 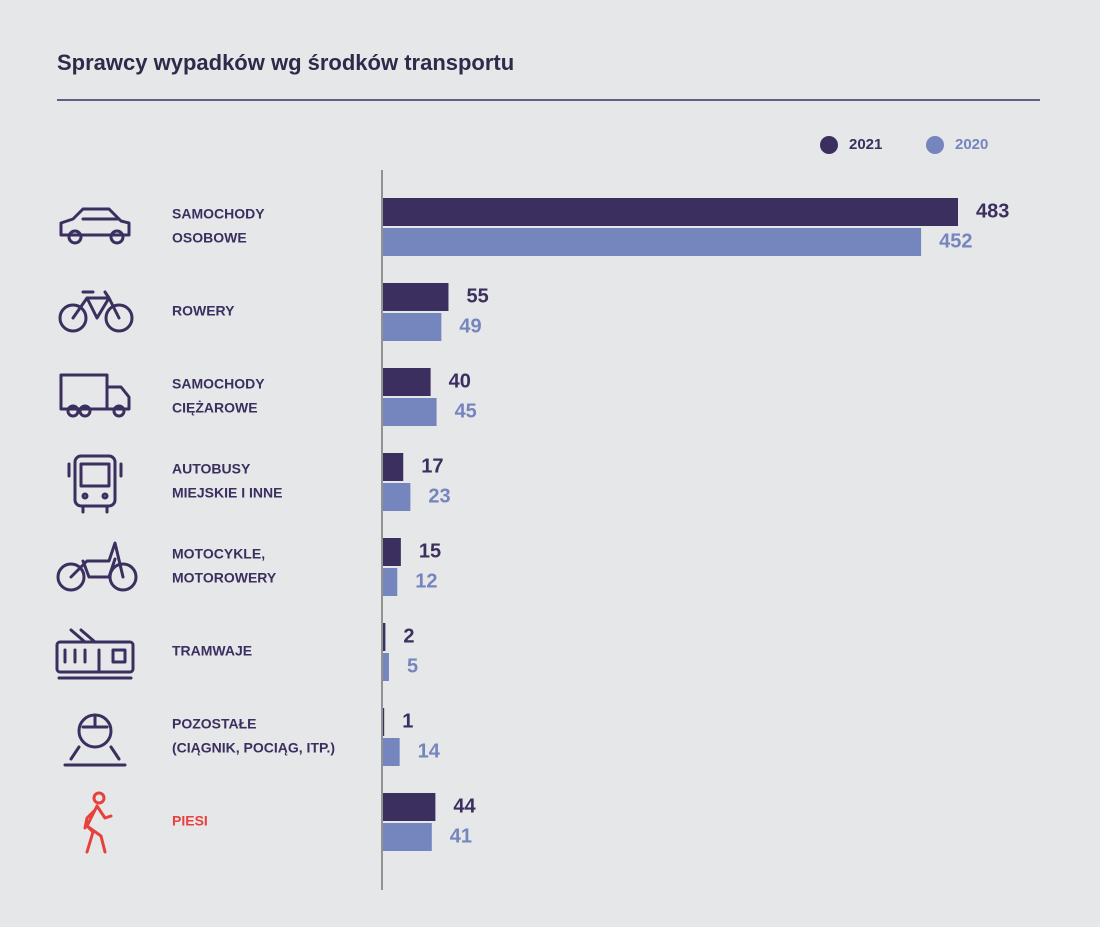 I want to click on value-label: 23, so click(x=439, y=496).